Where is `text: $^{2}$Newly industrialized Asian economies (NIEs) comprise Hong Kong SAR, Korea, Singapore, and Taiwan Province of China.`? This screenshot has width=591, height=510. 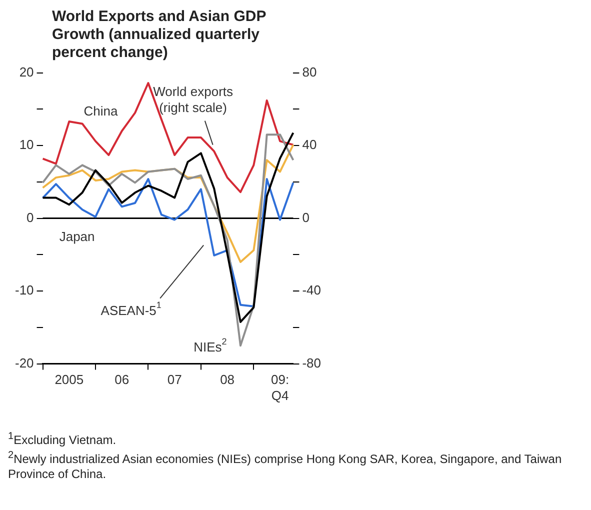
text: $^{2}$Newly industrialized Asian economies (NIEs) comprise Hong Kong SAR, Korea, Singapore, and Taiwan Province of China. is located at coordinates (285, 465).